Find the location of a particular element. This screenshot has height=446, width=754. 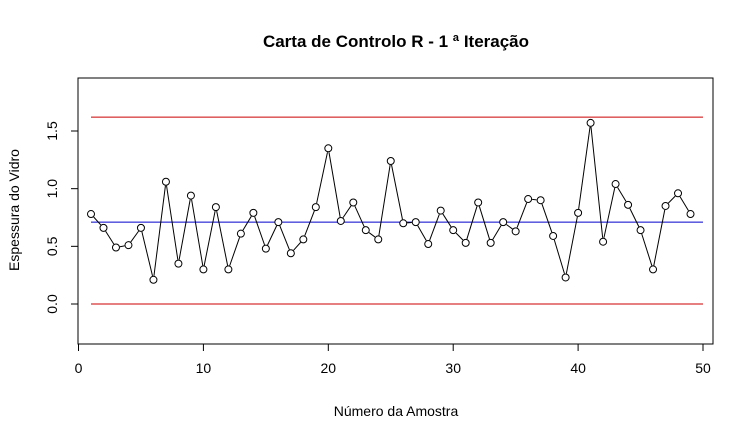

x-tick-label: 40 is located at coordinates (578, 368).